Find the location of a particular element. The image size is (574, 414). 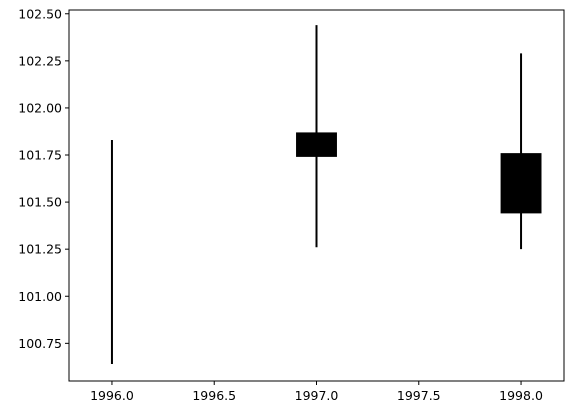

x-tick-label-0: 1996.0 is located at coordinates (112, 395).